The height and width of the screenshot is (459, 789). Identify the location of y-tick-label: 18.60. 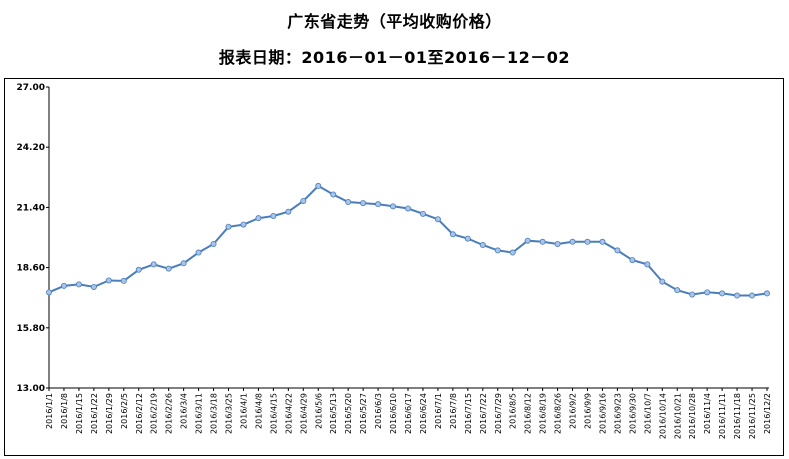
(31, 269).